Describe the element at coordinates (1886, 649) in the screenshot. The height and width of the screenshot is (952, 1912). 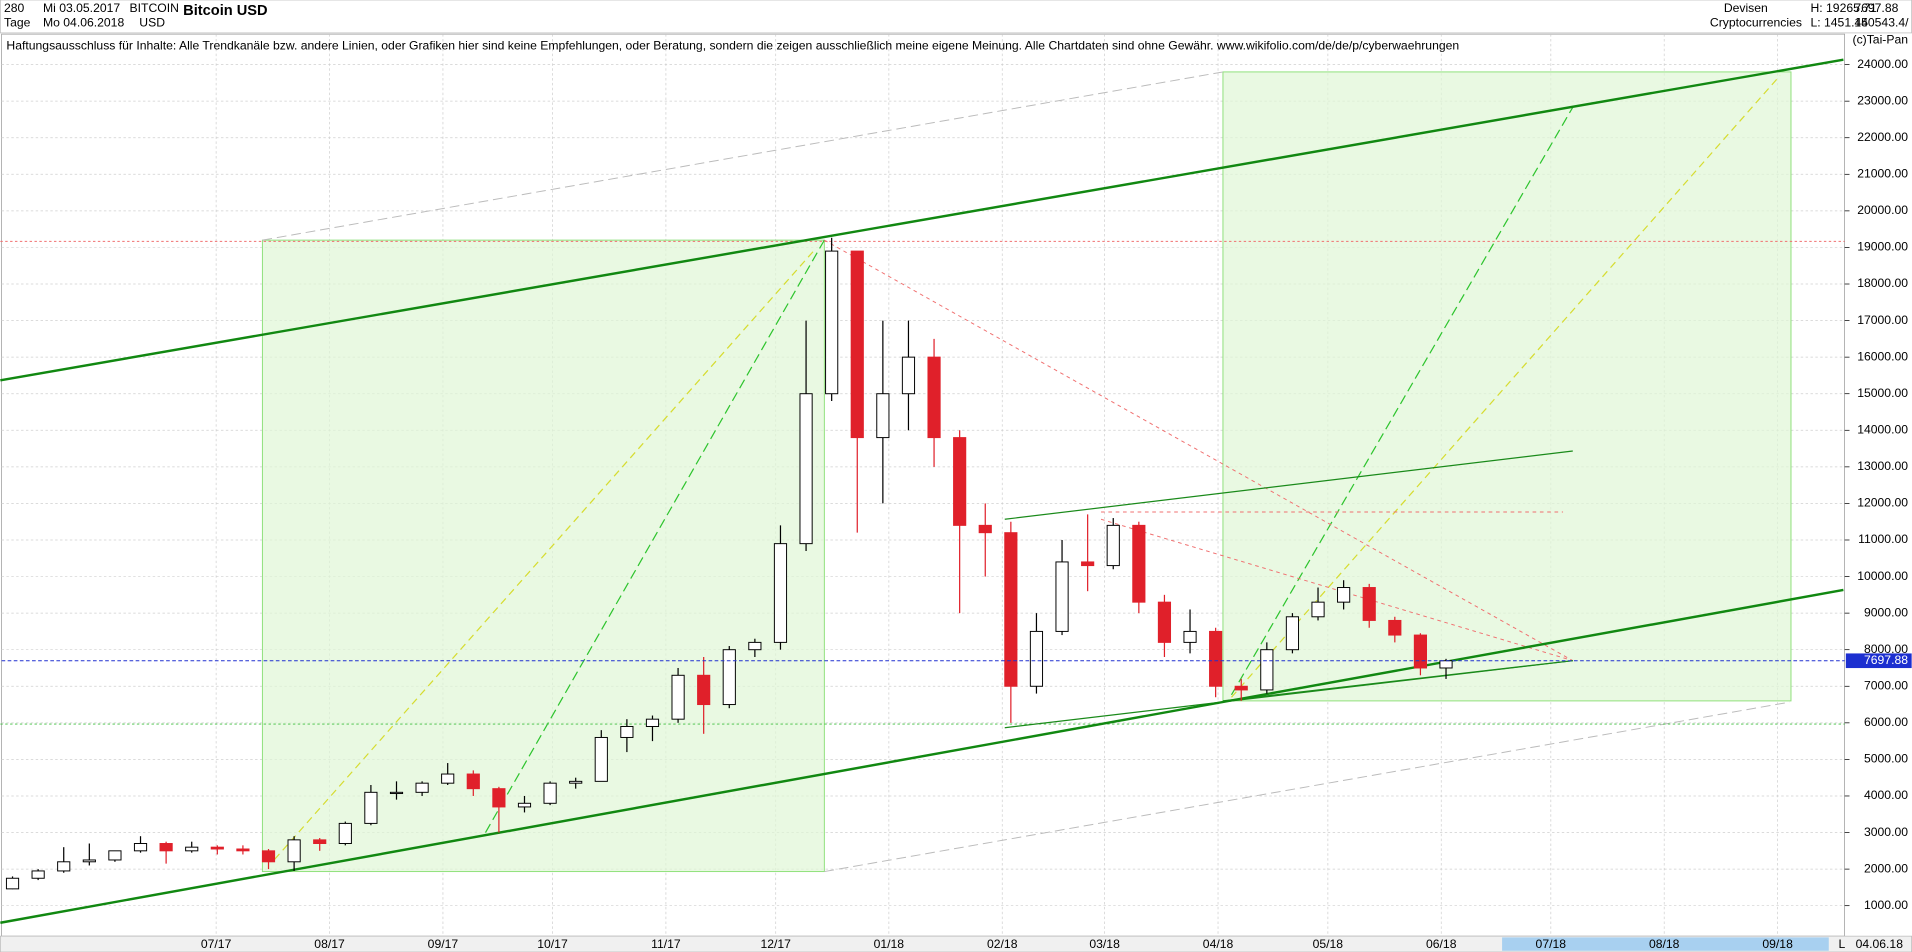
I see `y-tick-label: 8000.00` at that location.